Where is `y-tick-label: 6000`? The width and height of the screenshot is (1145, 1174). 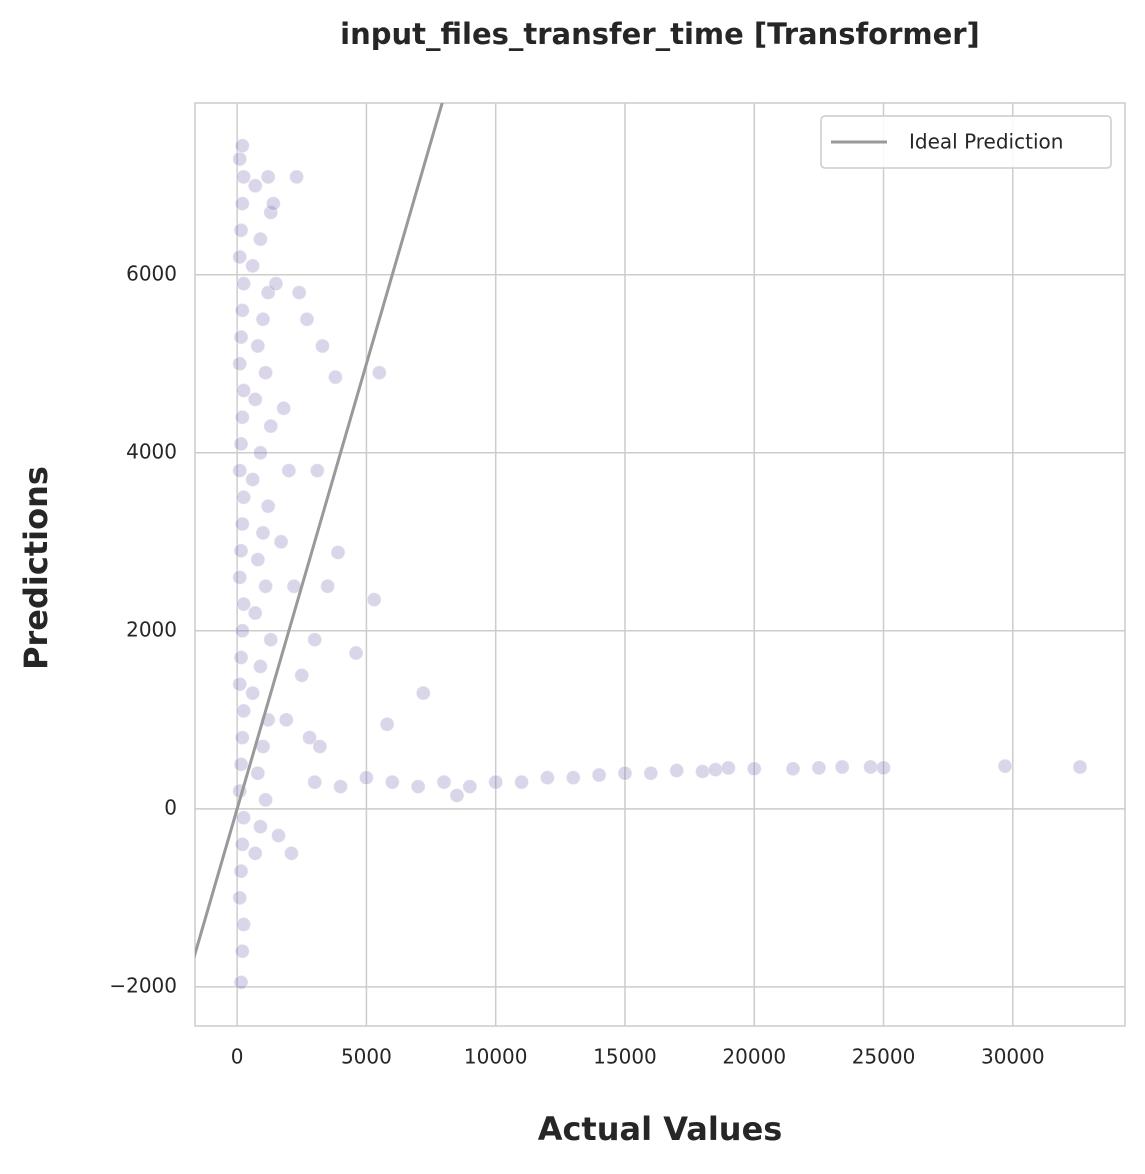 y-tick-label: 6000 is located at coordinates (151, 273).